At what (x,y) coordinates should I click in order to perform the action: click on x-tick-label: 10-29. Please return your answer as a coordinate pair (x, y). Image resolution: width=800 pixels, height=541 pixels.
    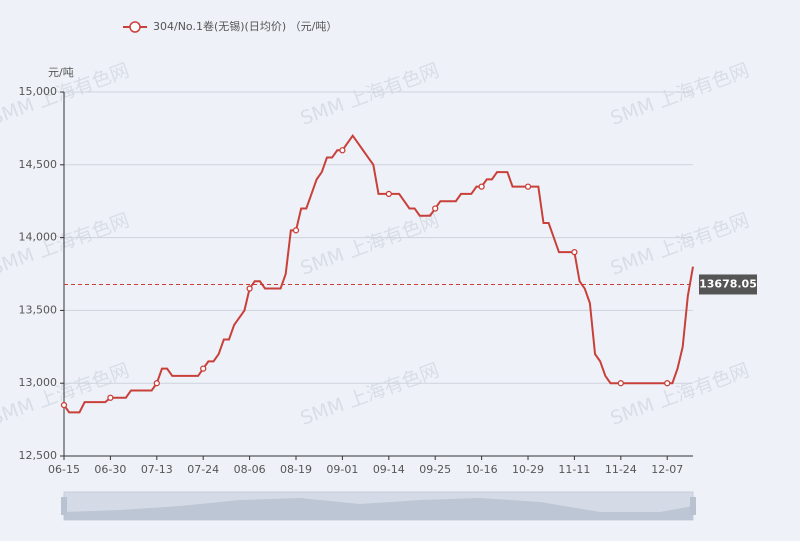
    Looking at the image, I should click on (528, 469).